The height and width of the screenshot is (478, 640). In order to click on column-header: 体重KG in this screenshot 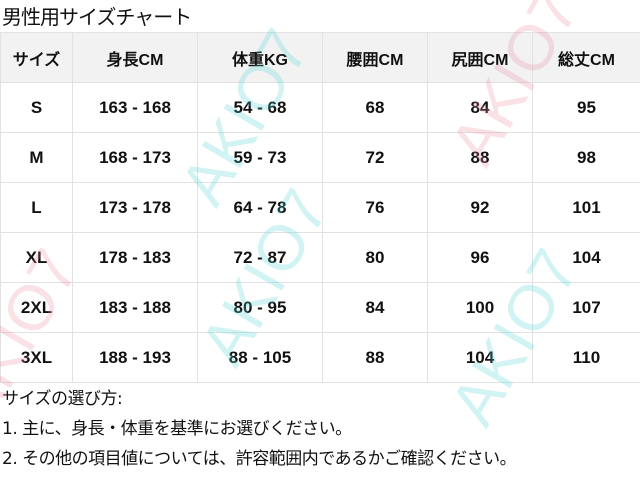, I will do `click(260, 57)`.